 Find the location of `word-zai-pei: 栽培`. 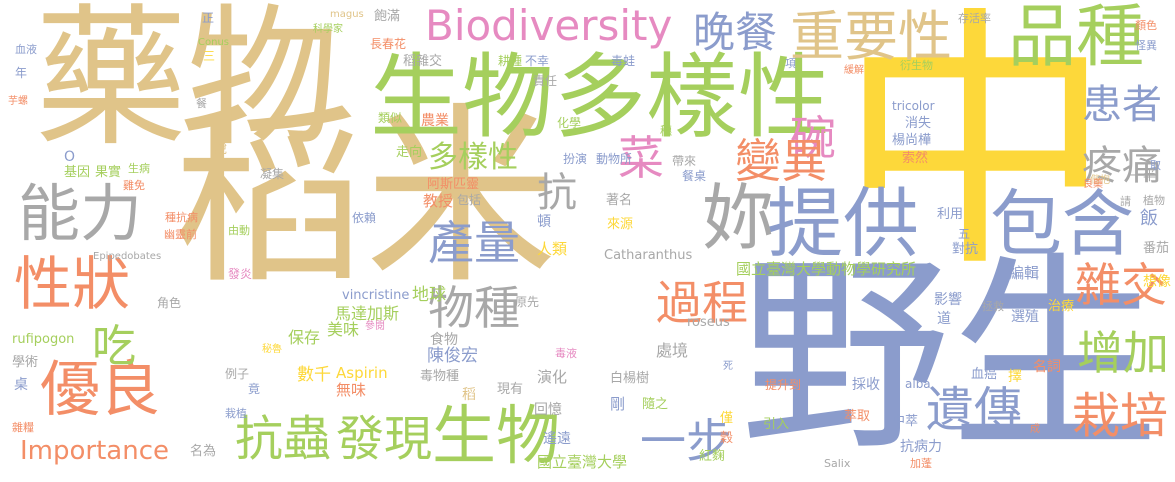

word-zai-pei: 栽培 is located at coordinates (1120, 416).